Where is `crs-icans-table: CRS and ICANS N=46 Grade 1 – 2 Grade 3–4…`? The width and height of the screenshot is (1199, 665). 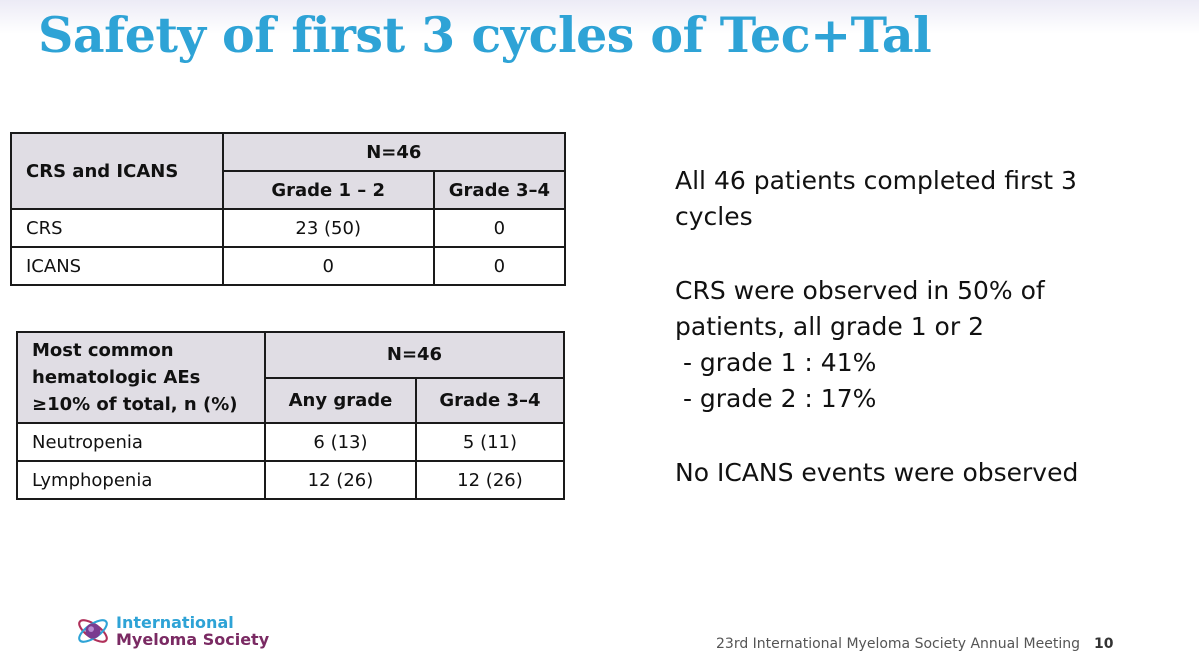 crs-icans-table: CRS and ICANS N=46 Grade 1 – 2 Grade 3–4… is located at coordinates (288, 209).